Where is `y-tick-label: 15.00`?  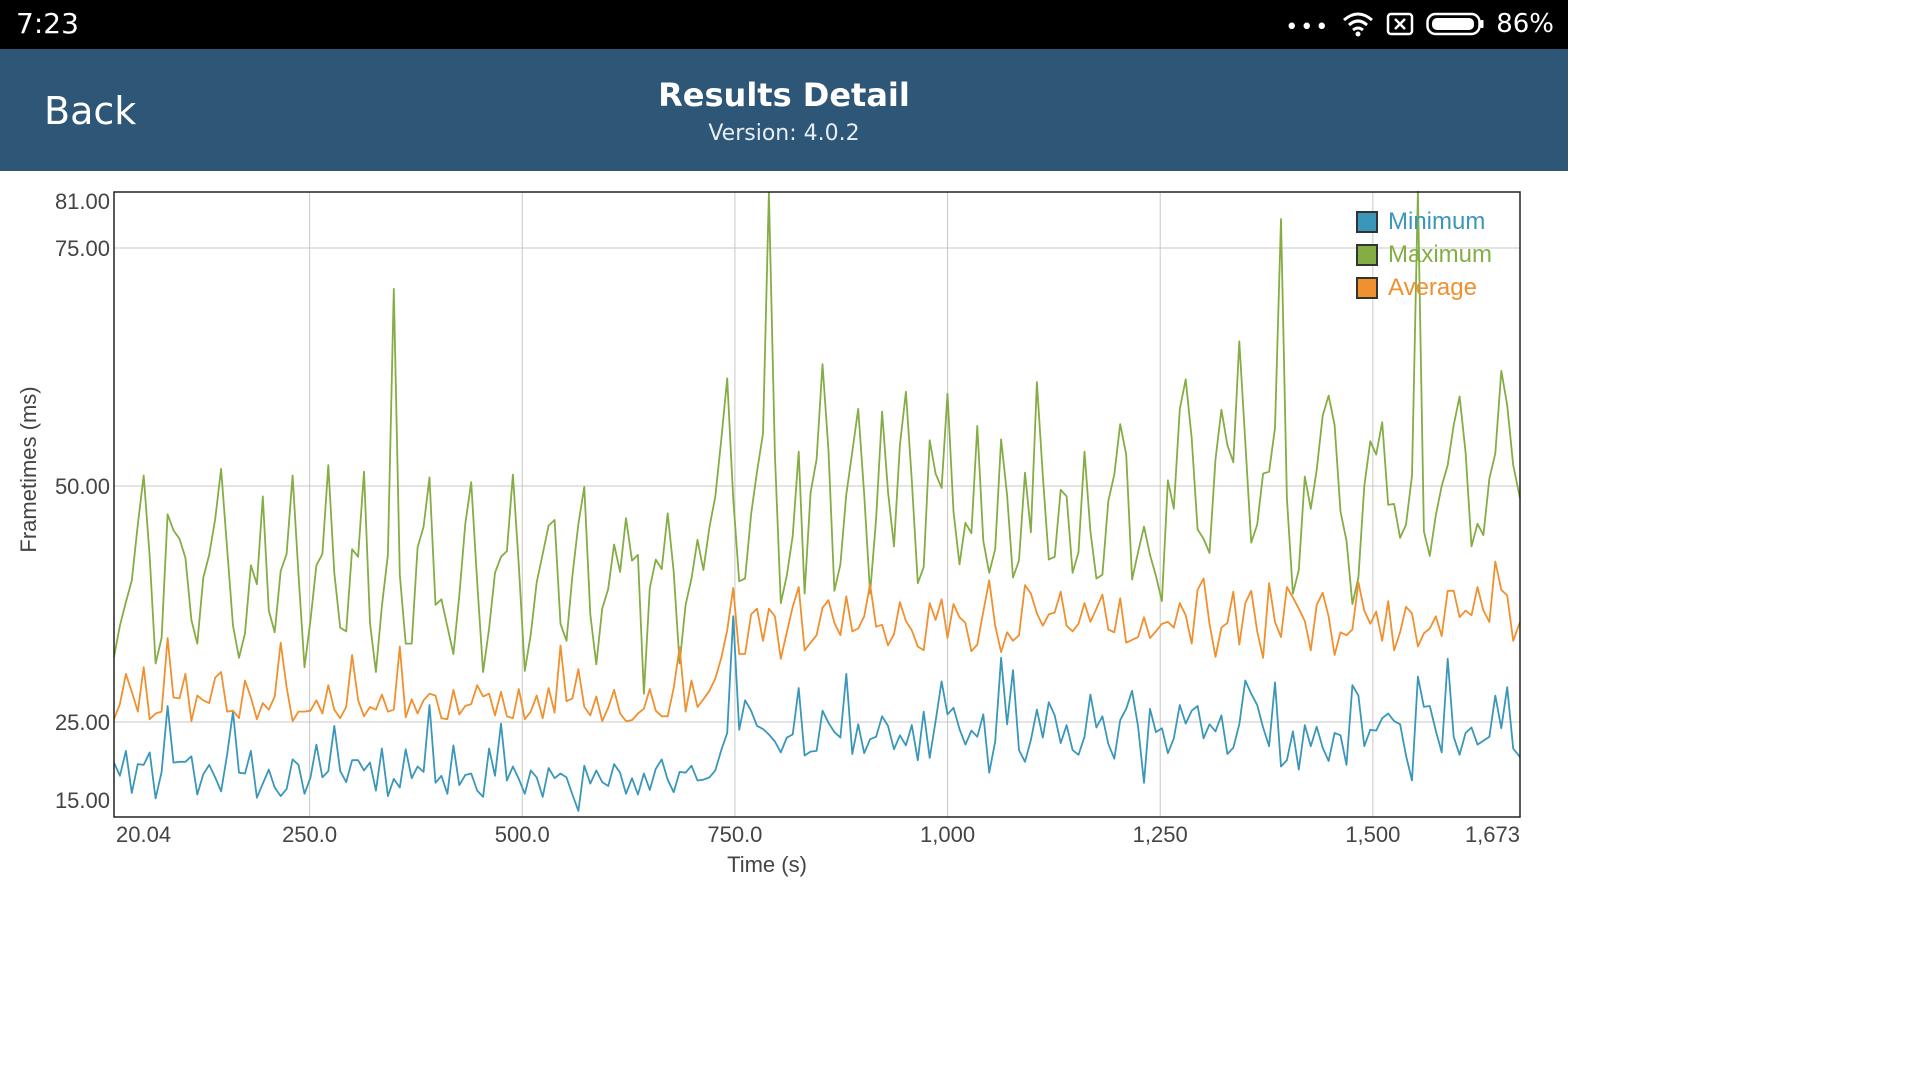 y-tick-label: 15.00 is located at coordinates (82, 800).